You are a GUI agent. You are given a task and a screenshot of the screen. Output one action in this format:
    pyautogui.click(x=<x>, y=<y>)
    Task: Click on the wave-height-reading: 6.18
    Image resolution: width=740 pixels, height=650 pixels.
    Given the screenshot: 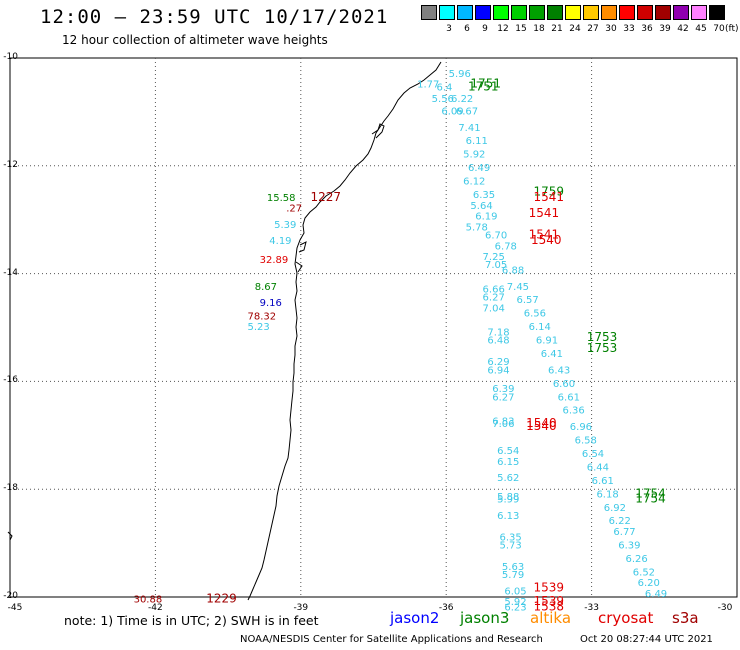 What is the action you would take?
    pyautogui.click(x=607, y=494)
    